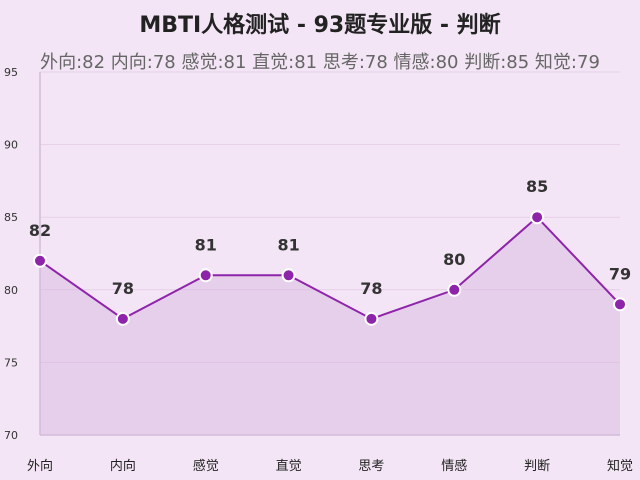 The image size is (640, 480). What do you see at coordinates (11, 217) in the screenshot?
I see `y-tick-label: 85` at bounding box center [11, 217].